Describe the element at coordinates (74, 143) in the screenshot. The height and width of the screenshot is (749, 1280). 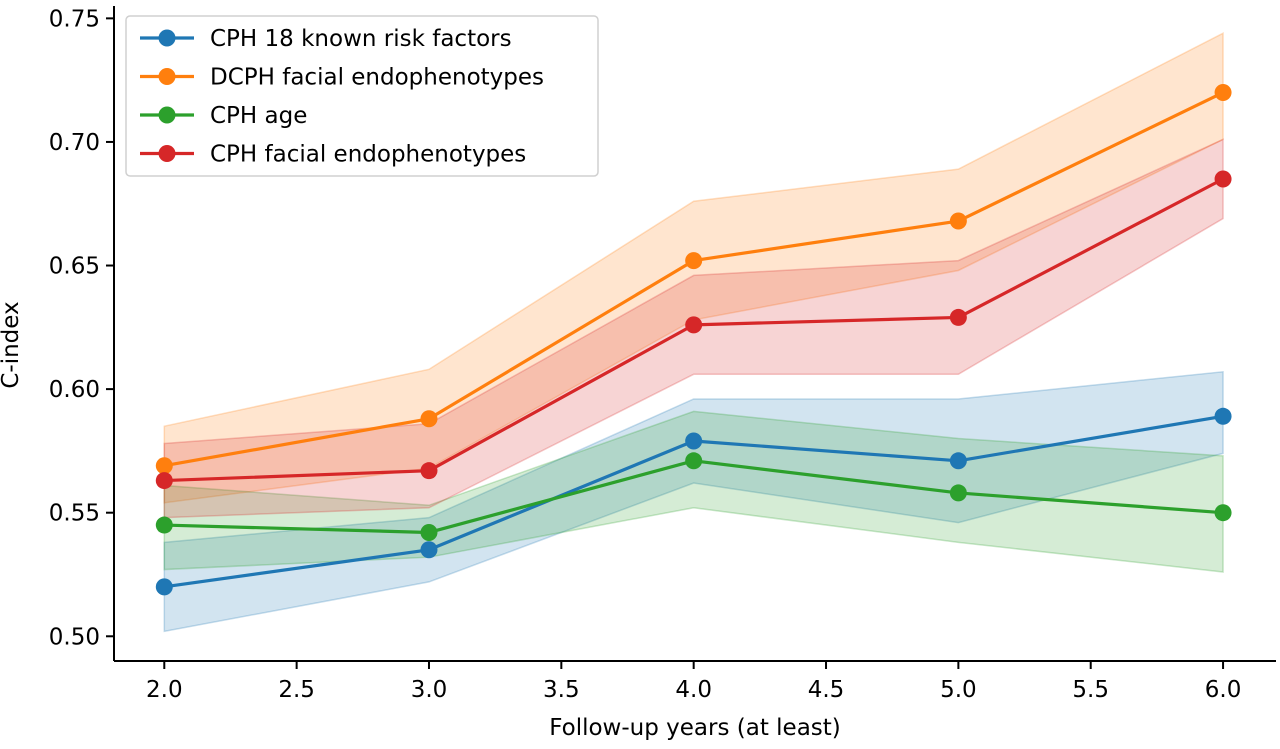
I see `y-tick-label: 0.70` at that location.